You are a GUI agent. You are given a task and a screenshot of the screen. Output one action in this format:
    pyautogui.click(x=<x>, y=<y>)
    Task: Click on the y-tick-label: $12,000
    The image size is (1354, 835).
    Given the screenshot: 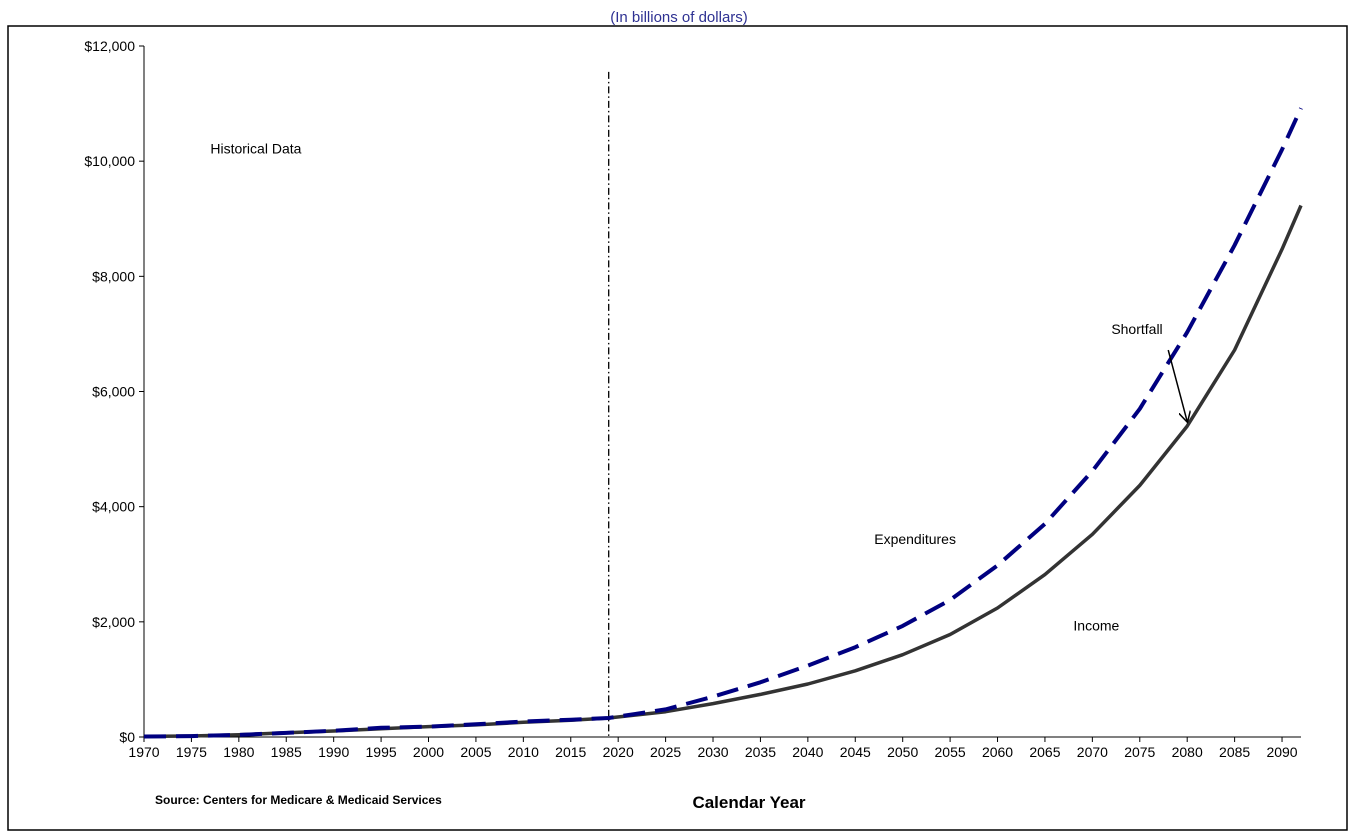 What is the action you would take?
    pyautogui.click(x=109, y=46)
    